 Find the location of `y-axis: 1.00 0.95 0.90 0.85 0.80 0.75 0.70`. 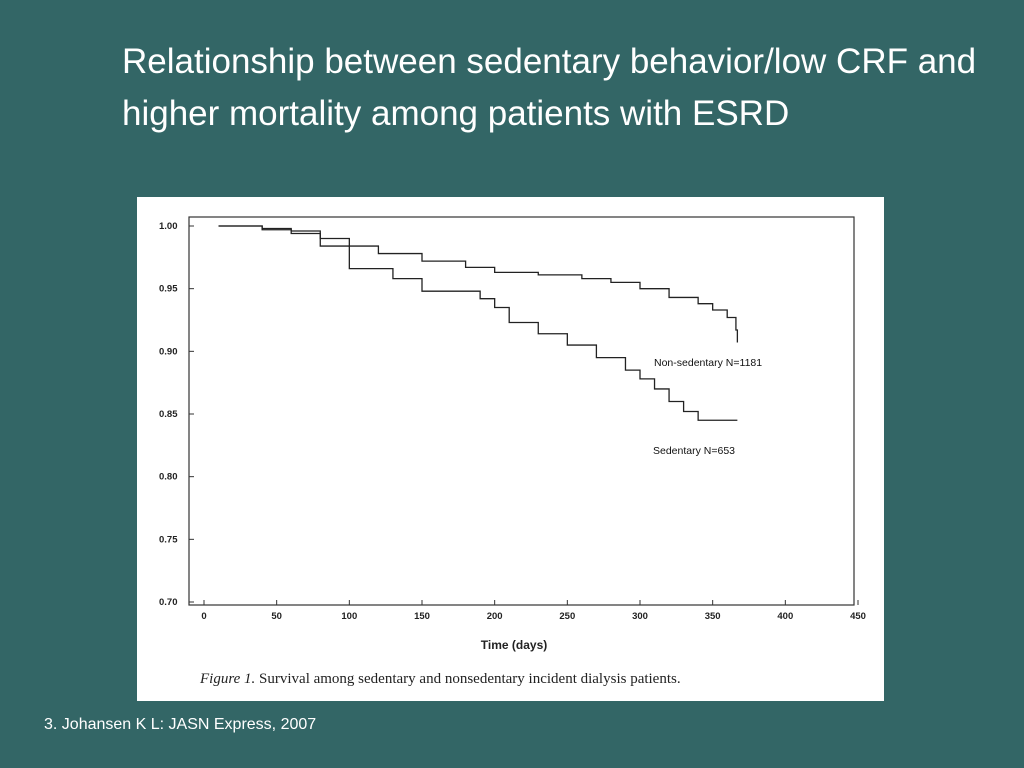

y-axis: 1.00 0.95 0.90 0.85 0.80 0.75 0.70 is located at coordinates (176, 414).